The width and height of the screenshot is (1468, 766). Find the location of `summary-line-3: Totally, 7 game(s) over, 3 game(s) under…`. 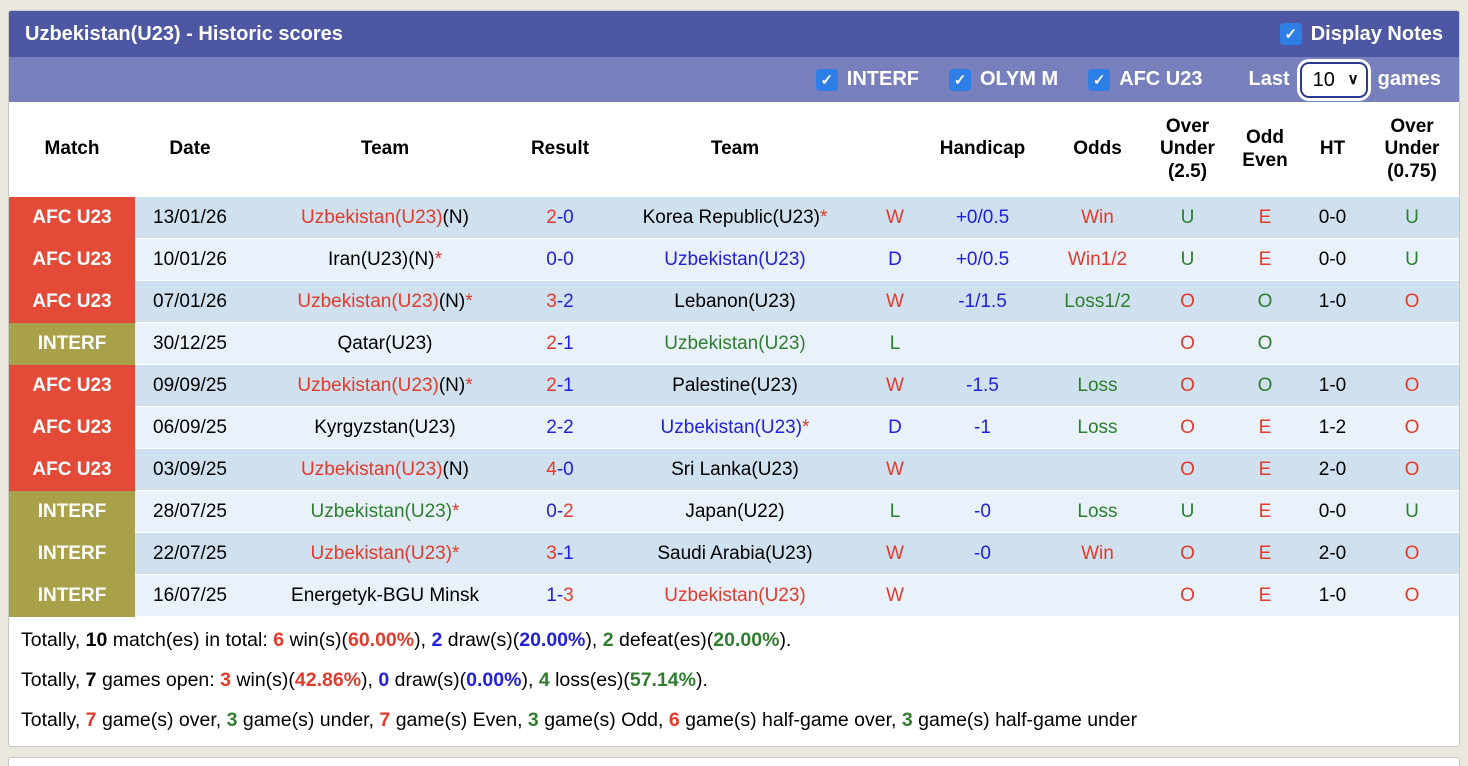

summary-line-3: Totally, 7 game(s) over, 3 game(s) under… is located at coordinates (579, 719).